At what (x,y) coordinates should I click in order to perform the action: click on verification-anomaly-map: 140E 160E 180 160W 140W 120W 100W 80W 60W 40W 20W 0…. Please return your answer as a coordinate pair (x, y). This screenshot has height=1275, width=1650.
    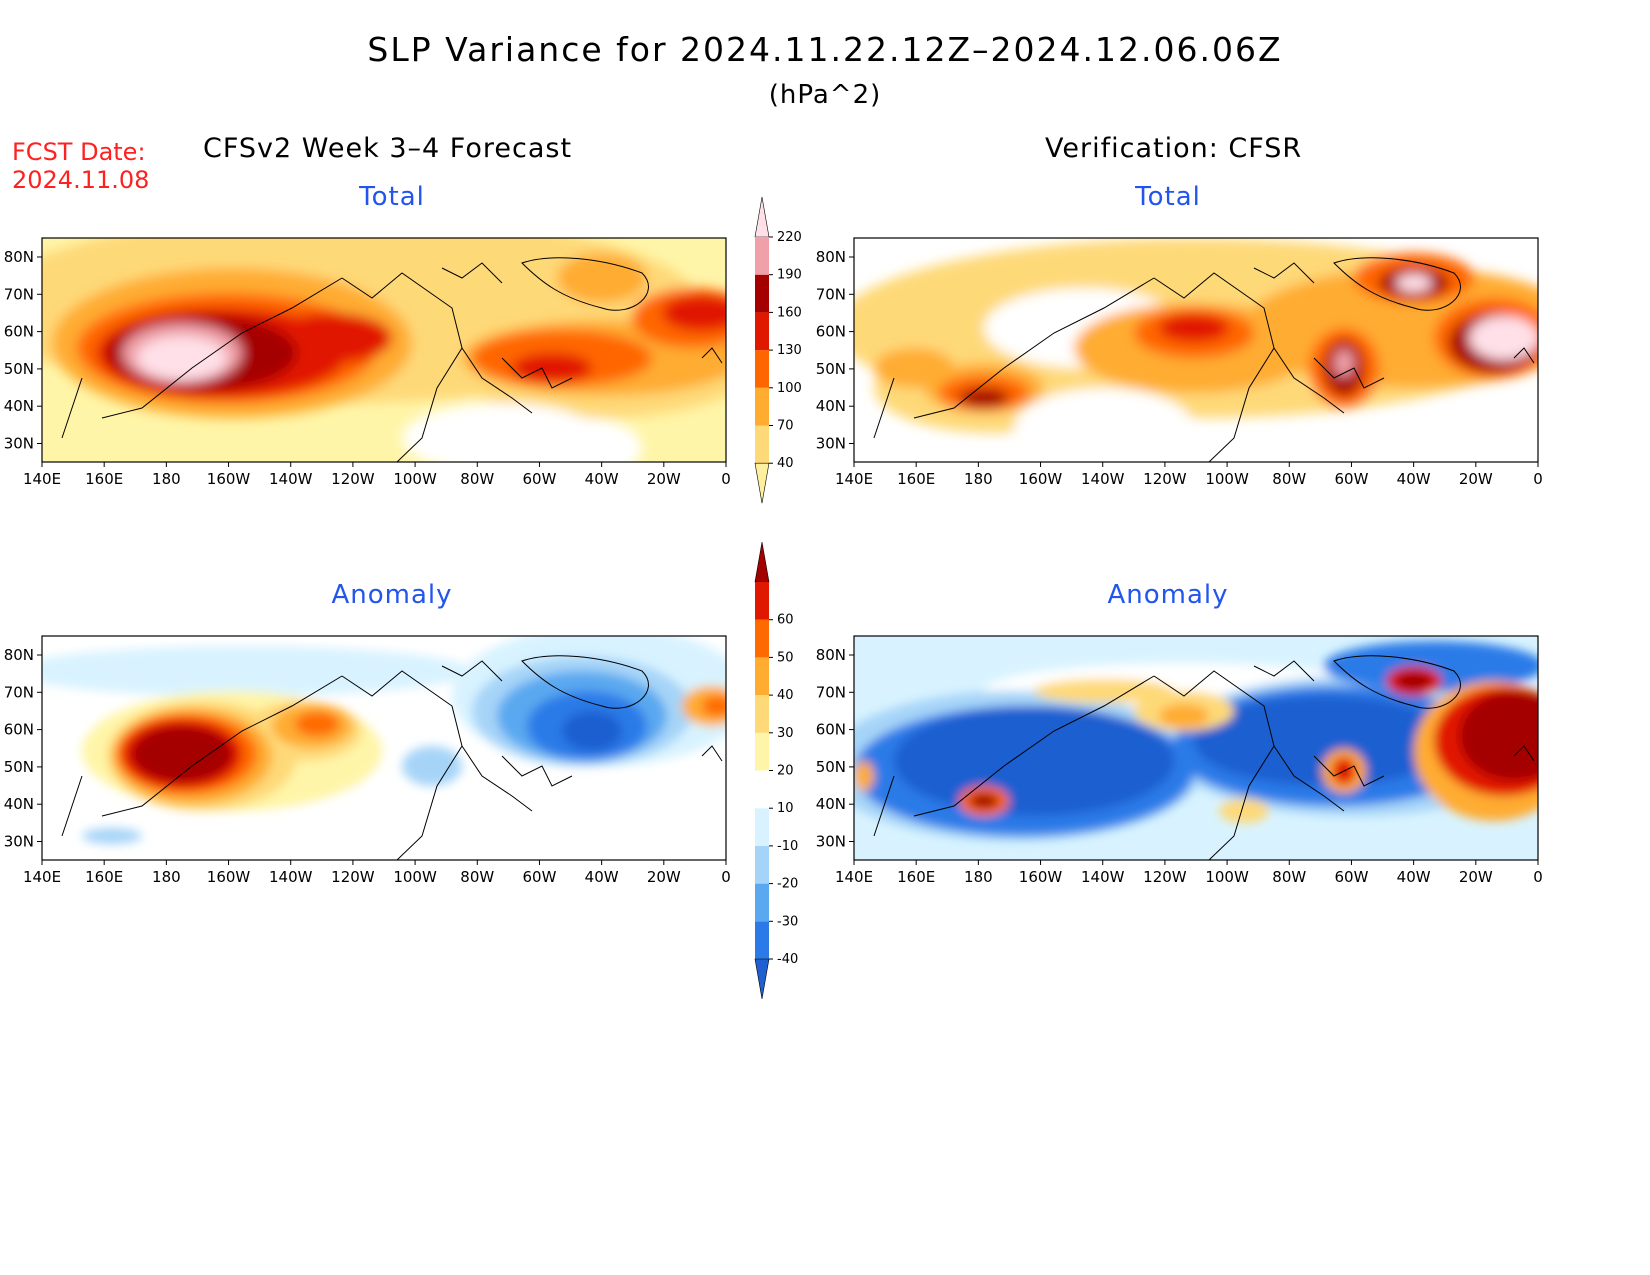
    Looking at the image, I should click on (1179, 760).